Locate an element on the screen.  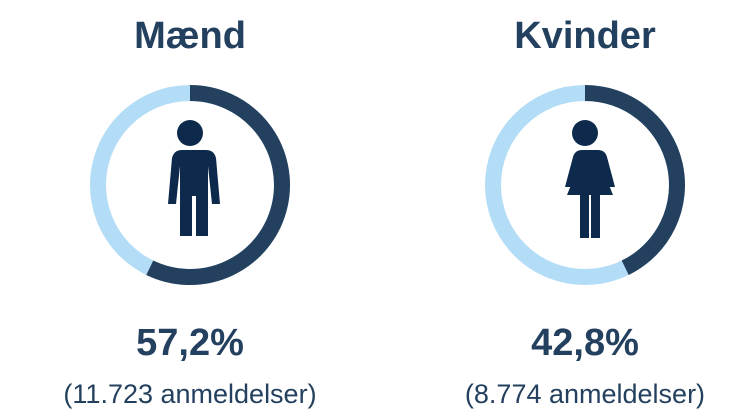
annotation: (11.723 anmeldelser) is located at coordinates (189, 394).